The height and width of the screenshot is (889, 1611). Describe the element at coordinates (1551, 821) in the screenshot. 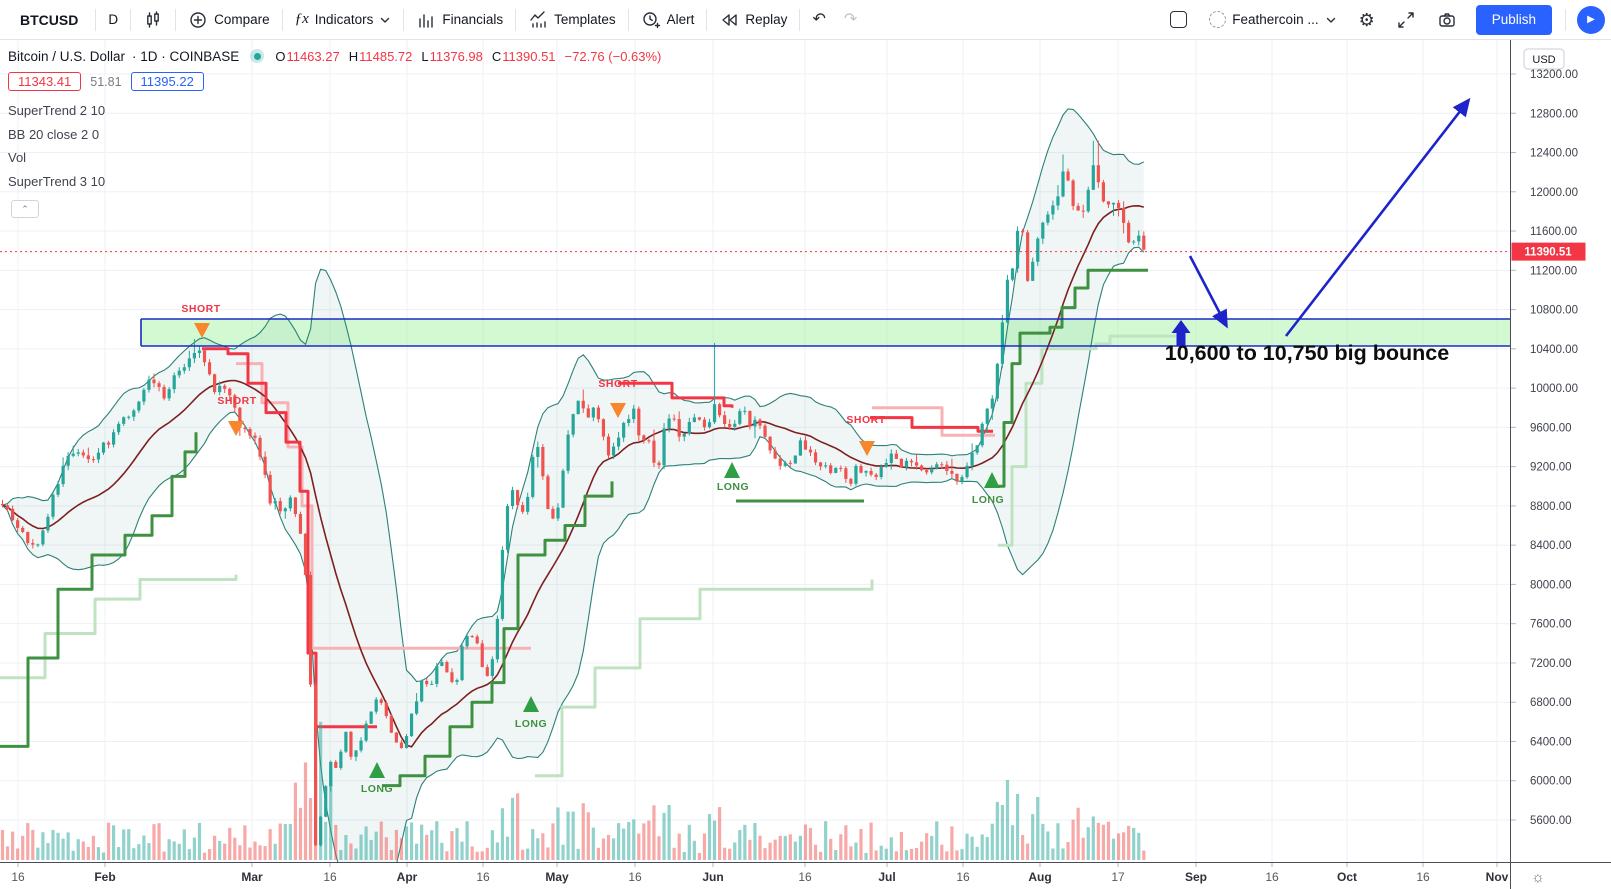

I see `svg-text: 5600.00` at that location.